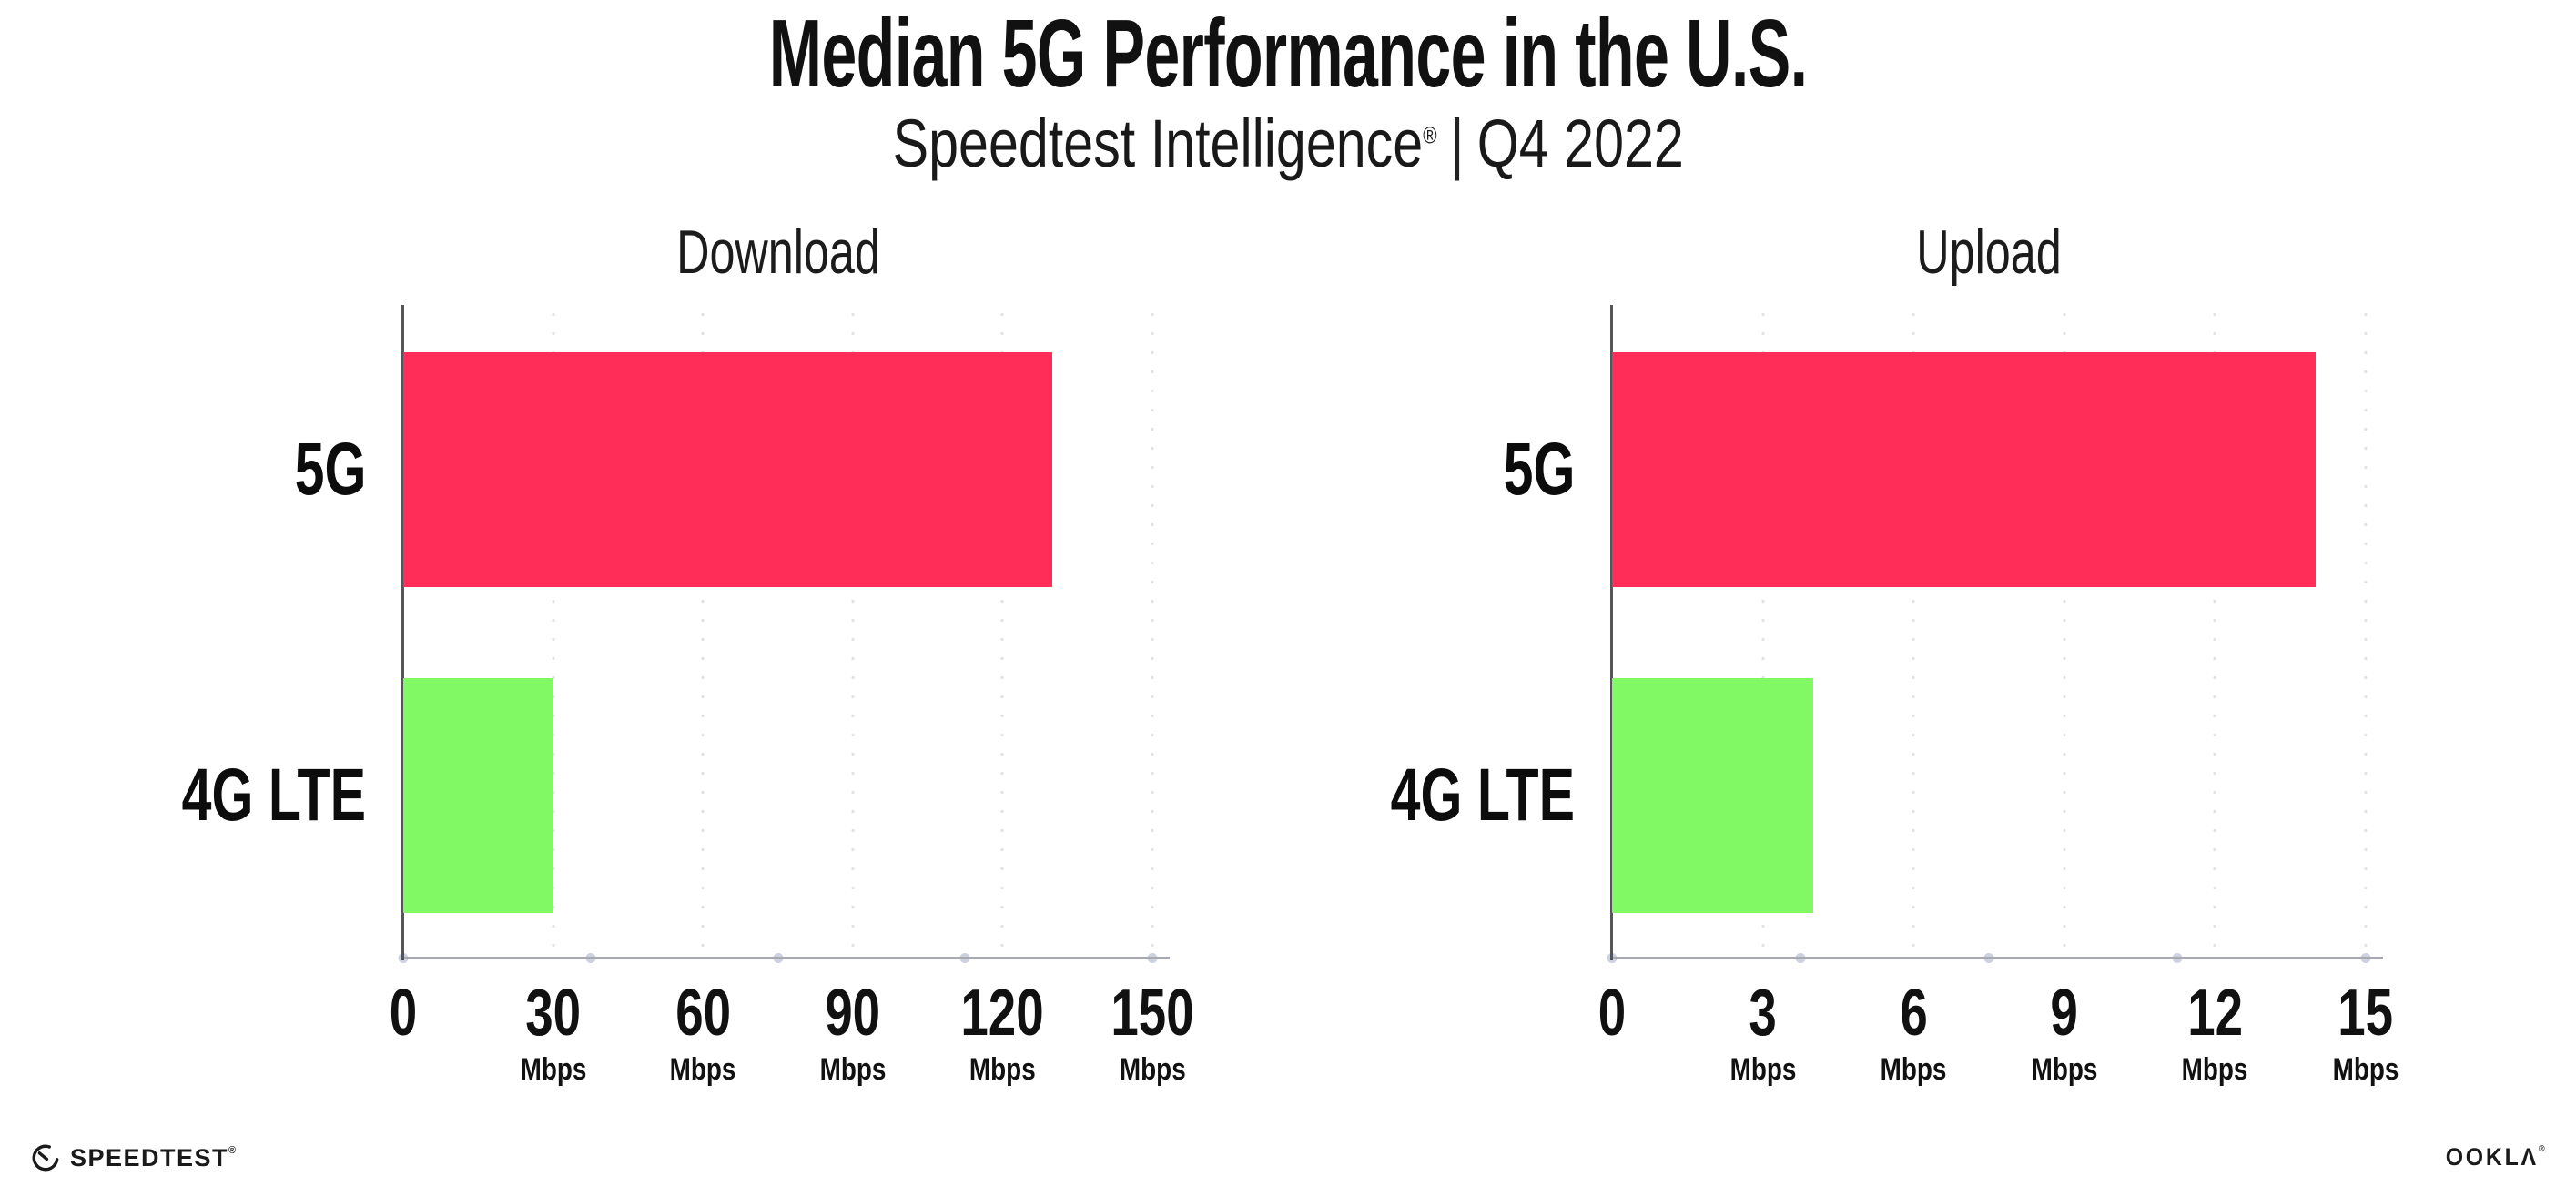 The width and height of the screenshot is (2576, 1197). I want to click on x-tick-download-120: 120 Mbps, so click(1003, 1033).